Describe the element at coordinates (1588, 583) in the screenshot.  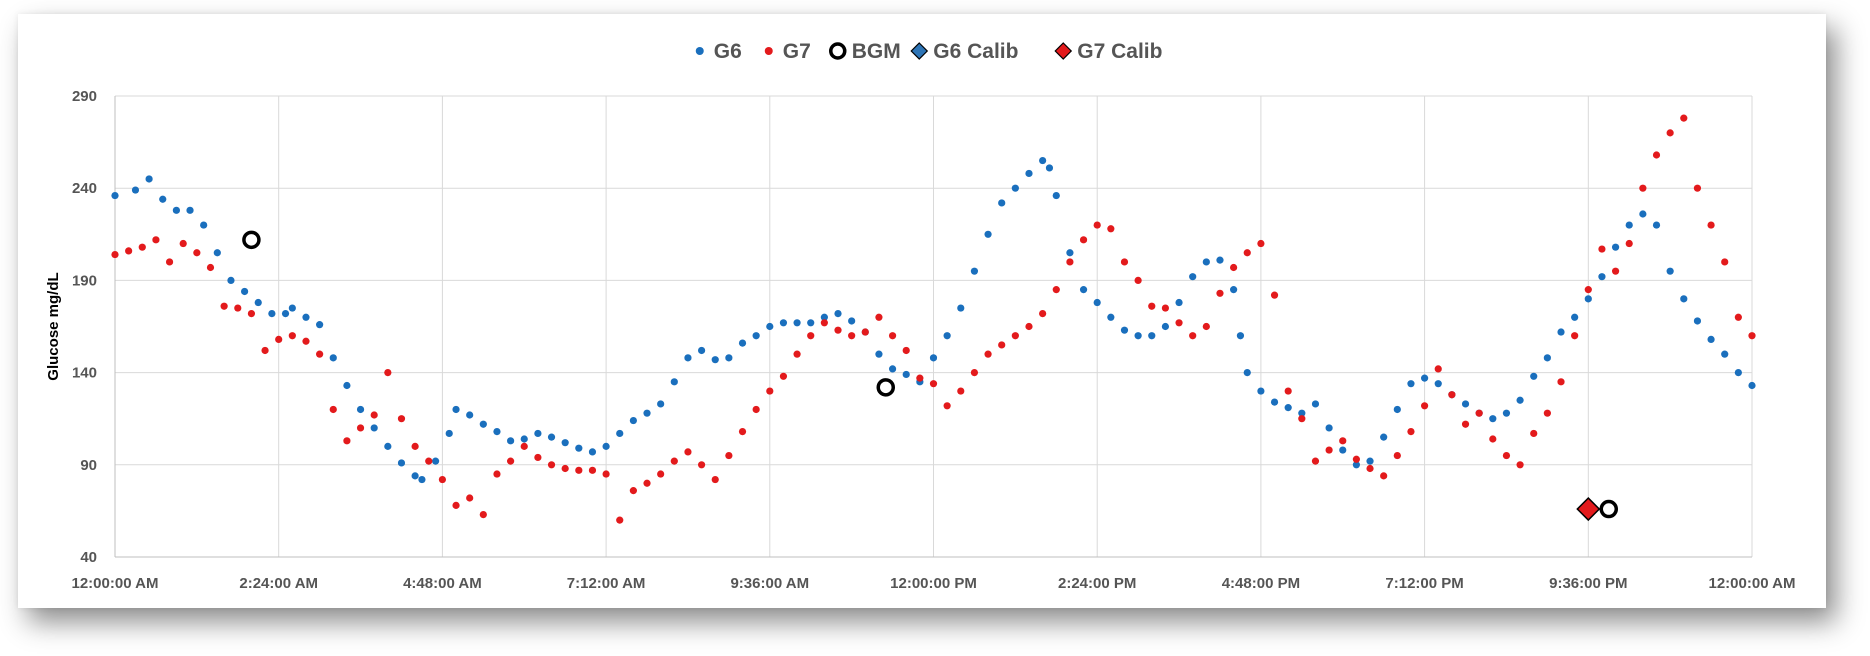
I see `x-tick-label: 9:36:00 PM` at that location.